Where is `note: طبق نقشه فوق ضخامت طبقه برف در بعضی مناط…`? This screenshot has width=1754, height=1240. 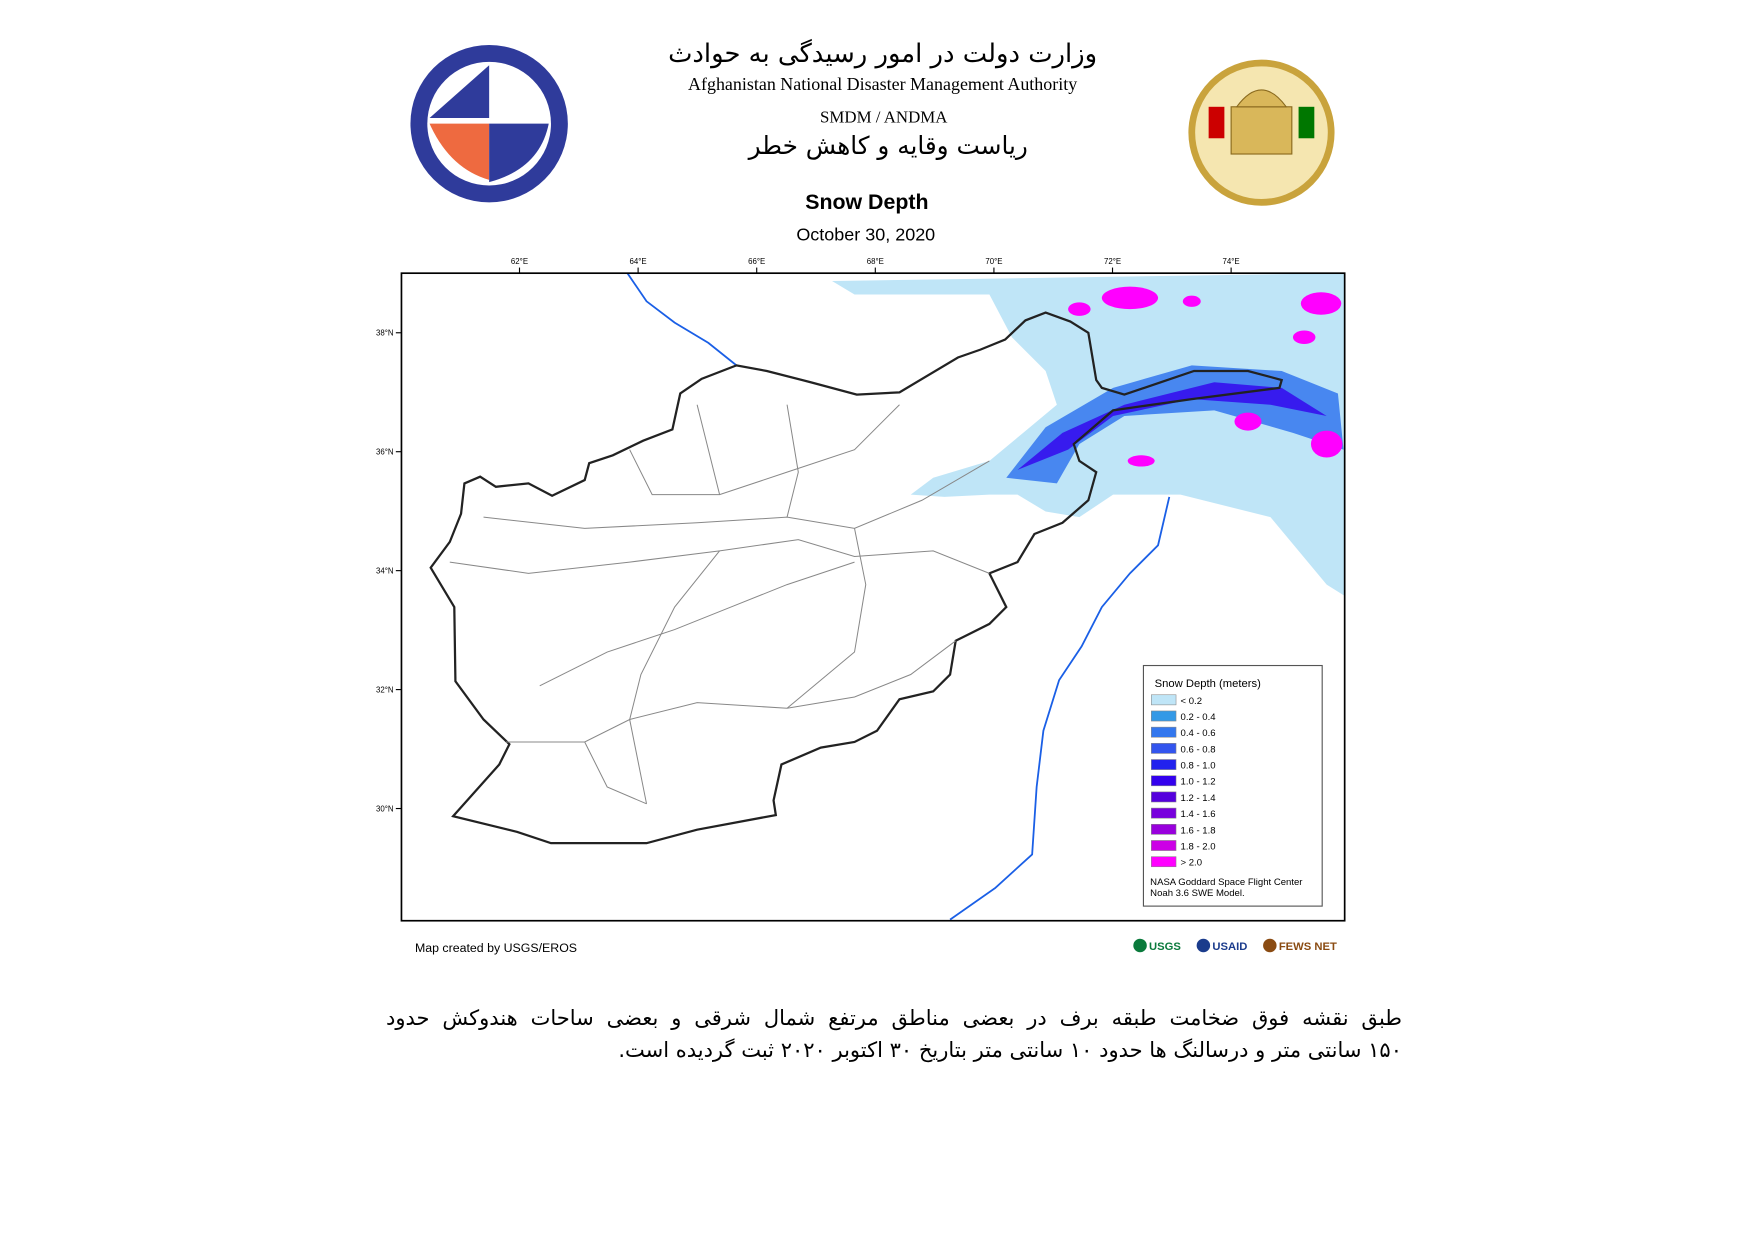 note: طبق نقشه فوق ضخامت طبقه برف در بعضی مناط… is located at coordinates (894, 1034).